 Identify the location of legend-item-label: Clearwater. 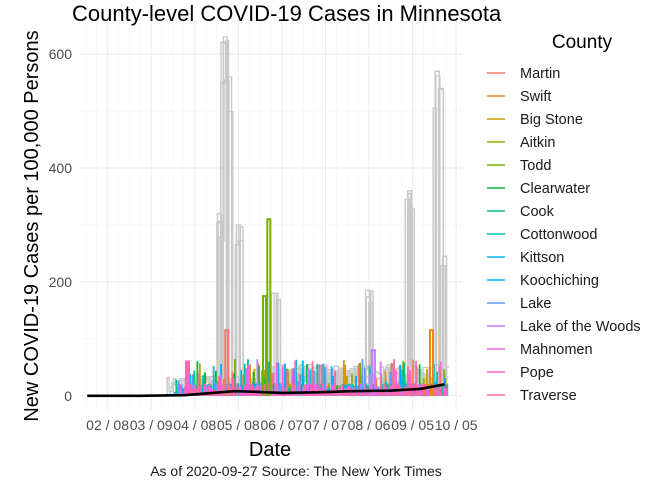
(555, 189).